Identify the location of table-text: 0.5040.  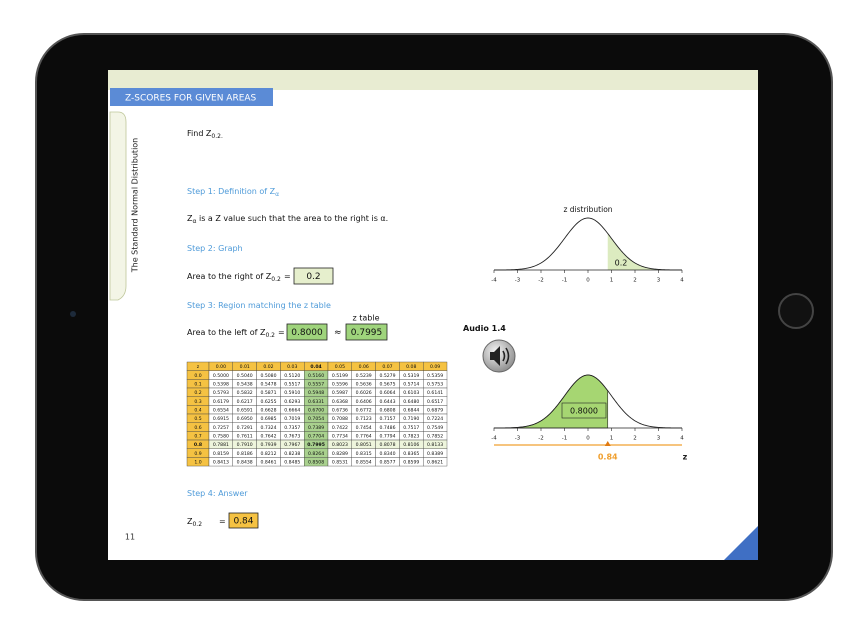
(245, 376).